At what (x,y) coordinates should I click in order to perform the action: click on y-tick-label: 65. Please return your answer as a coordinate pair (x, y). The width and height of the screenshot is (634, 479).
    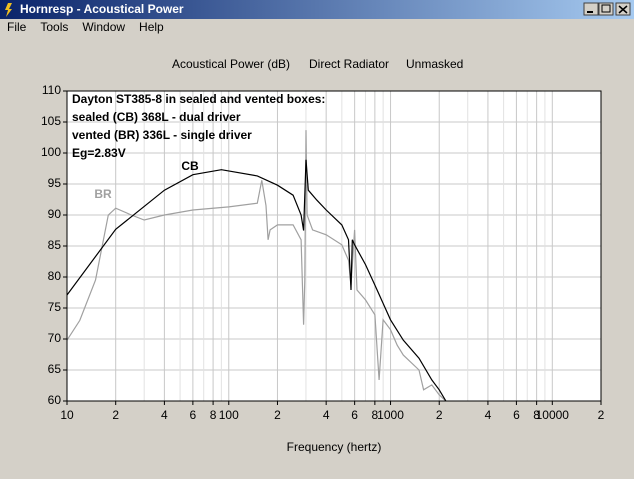
    Looking at the image, I should click on (55, 369).